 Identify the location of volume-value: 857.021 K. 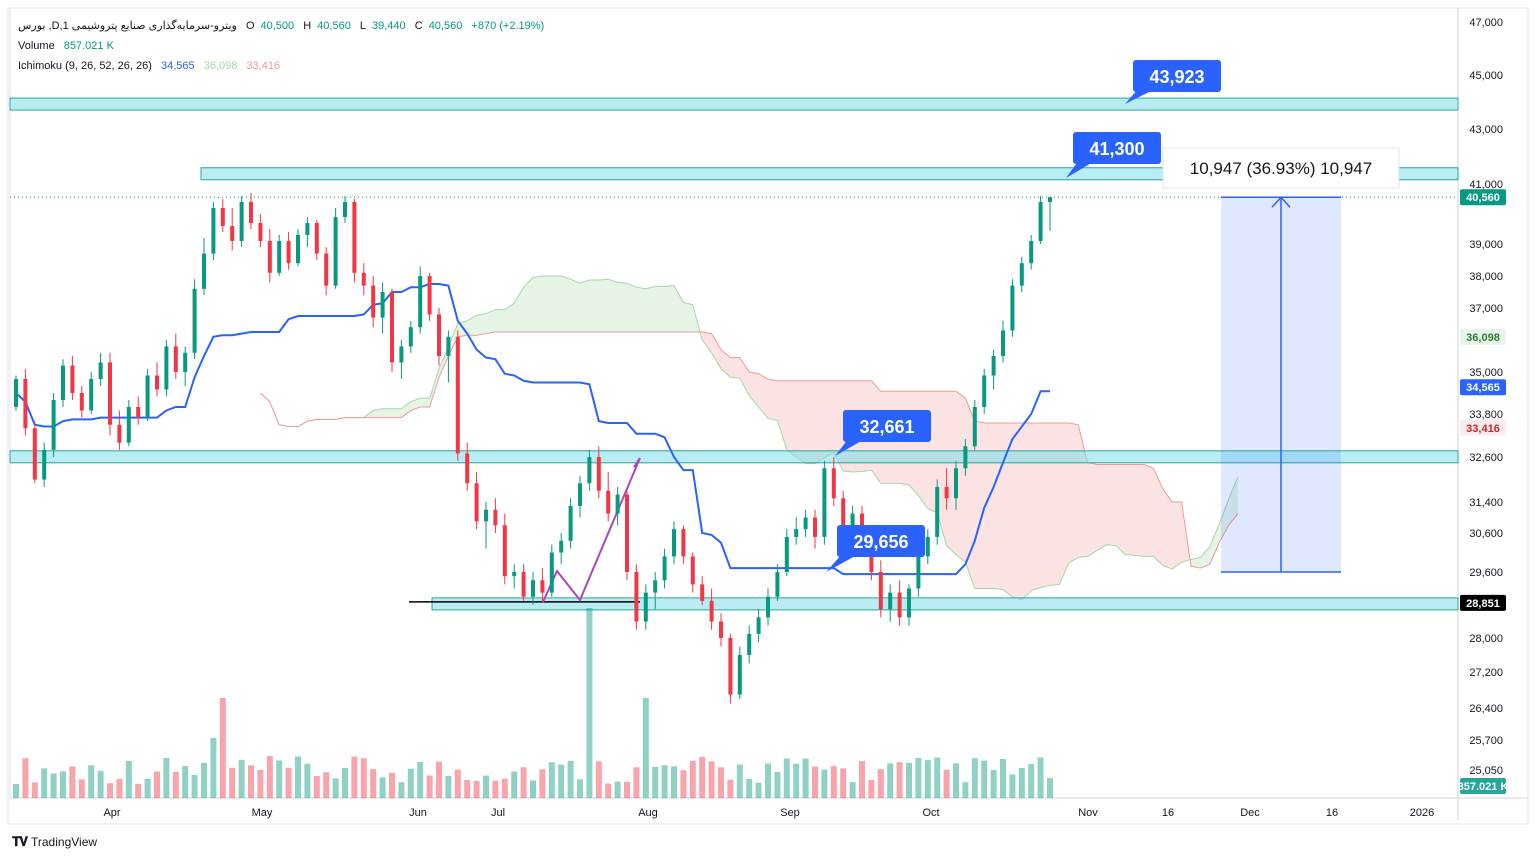
(88, 46).